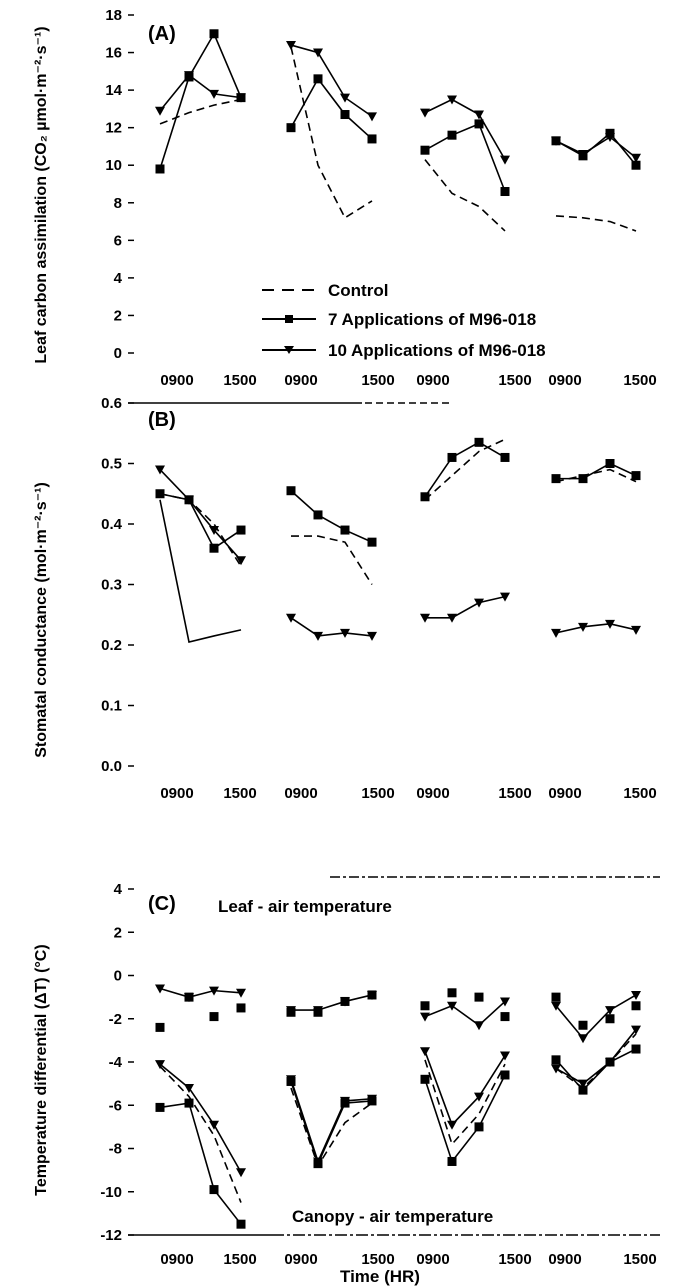 The image size is (695, 1288). What do you see at coordinates (377, 380) in the screenshot?
I see `panel-a-x-tick-label: 1500` at bounding box center [377, 380].